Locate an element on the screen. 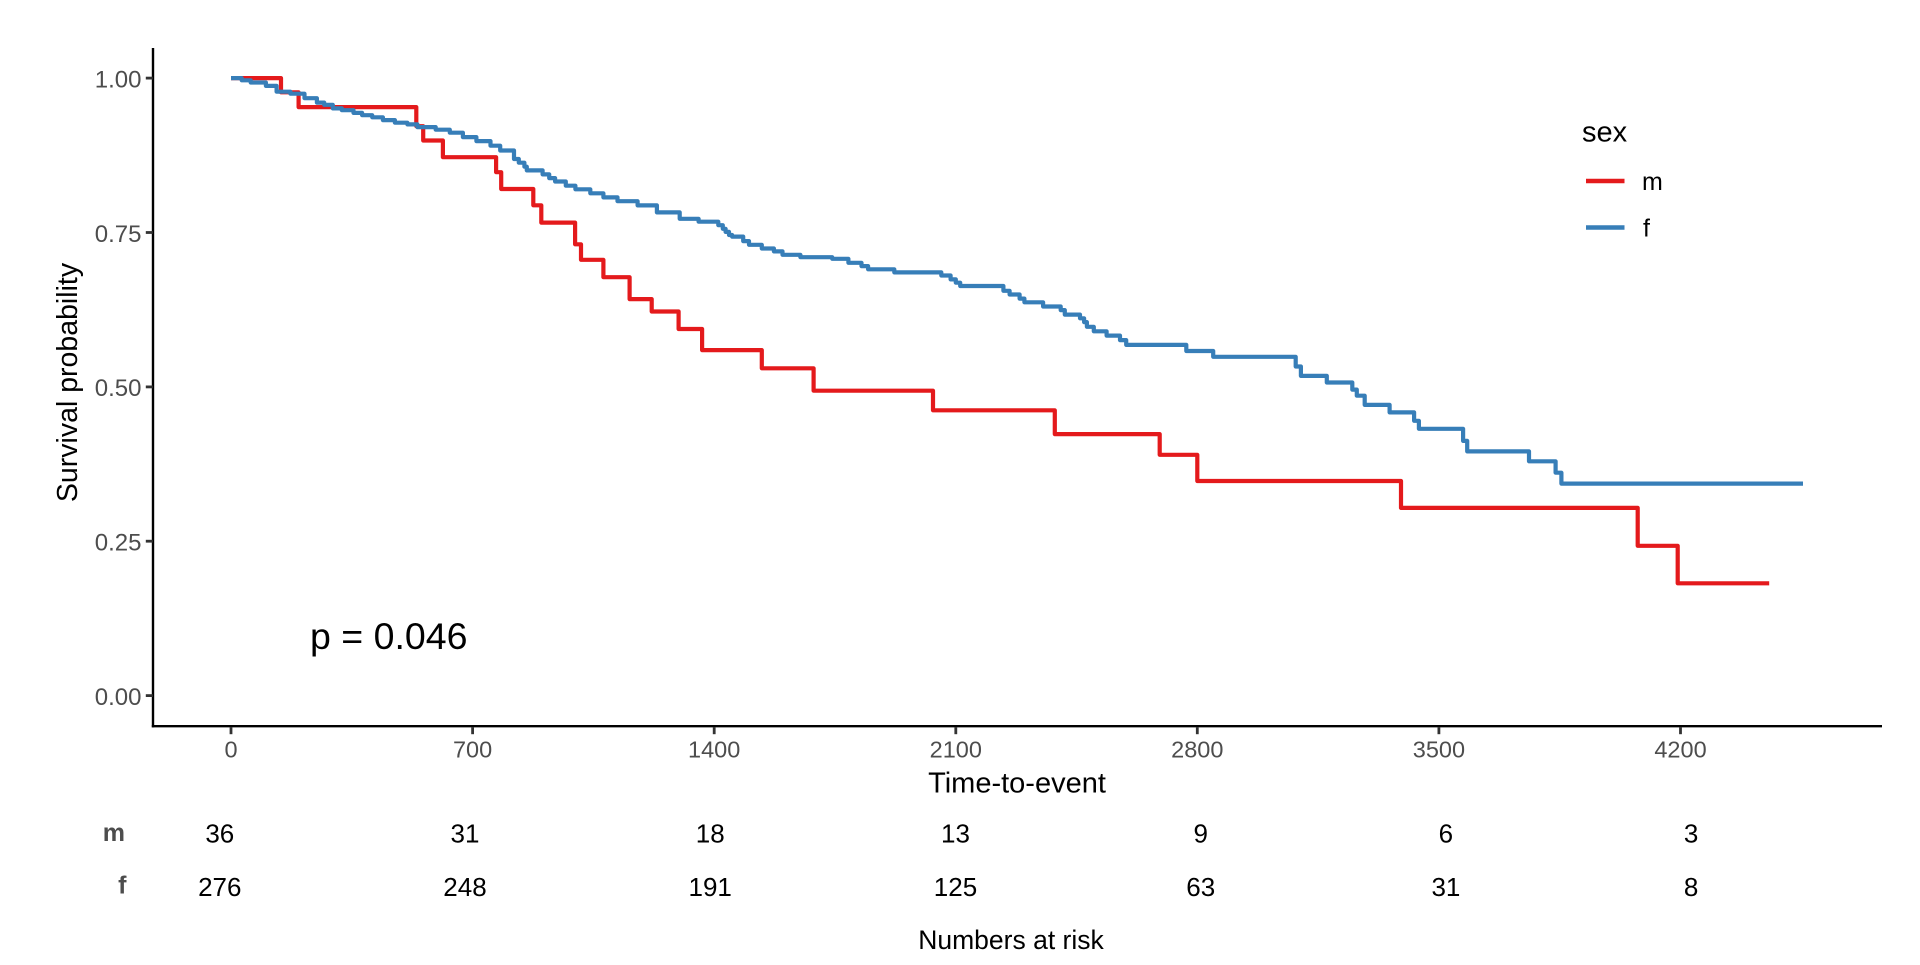 Image resolution: width=1920 pixels, height=965 pixels. svg-text: 18 is located at coordinates (710, 834).